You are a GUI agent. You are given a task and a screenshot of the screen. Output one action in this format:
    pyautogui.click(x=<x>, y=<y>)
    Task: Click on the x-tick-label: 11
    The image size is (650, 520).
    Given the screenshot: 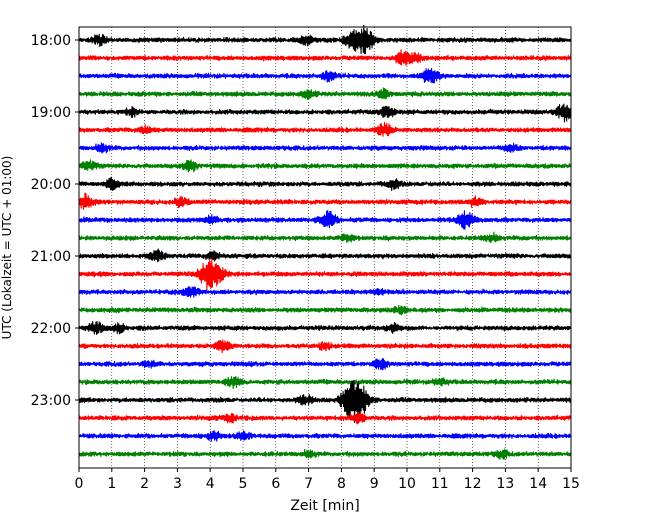 What is the action you would take?
    pyautogui.click(x=440, y=484)
    